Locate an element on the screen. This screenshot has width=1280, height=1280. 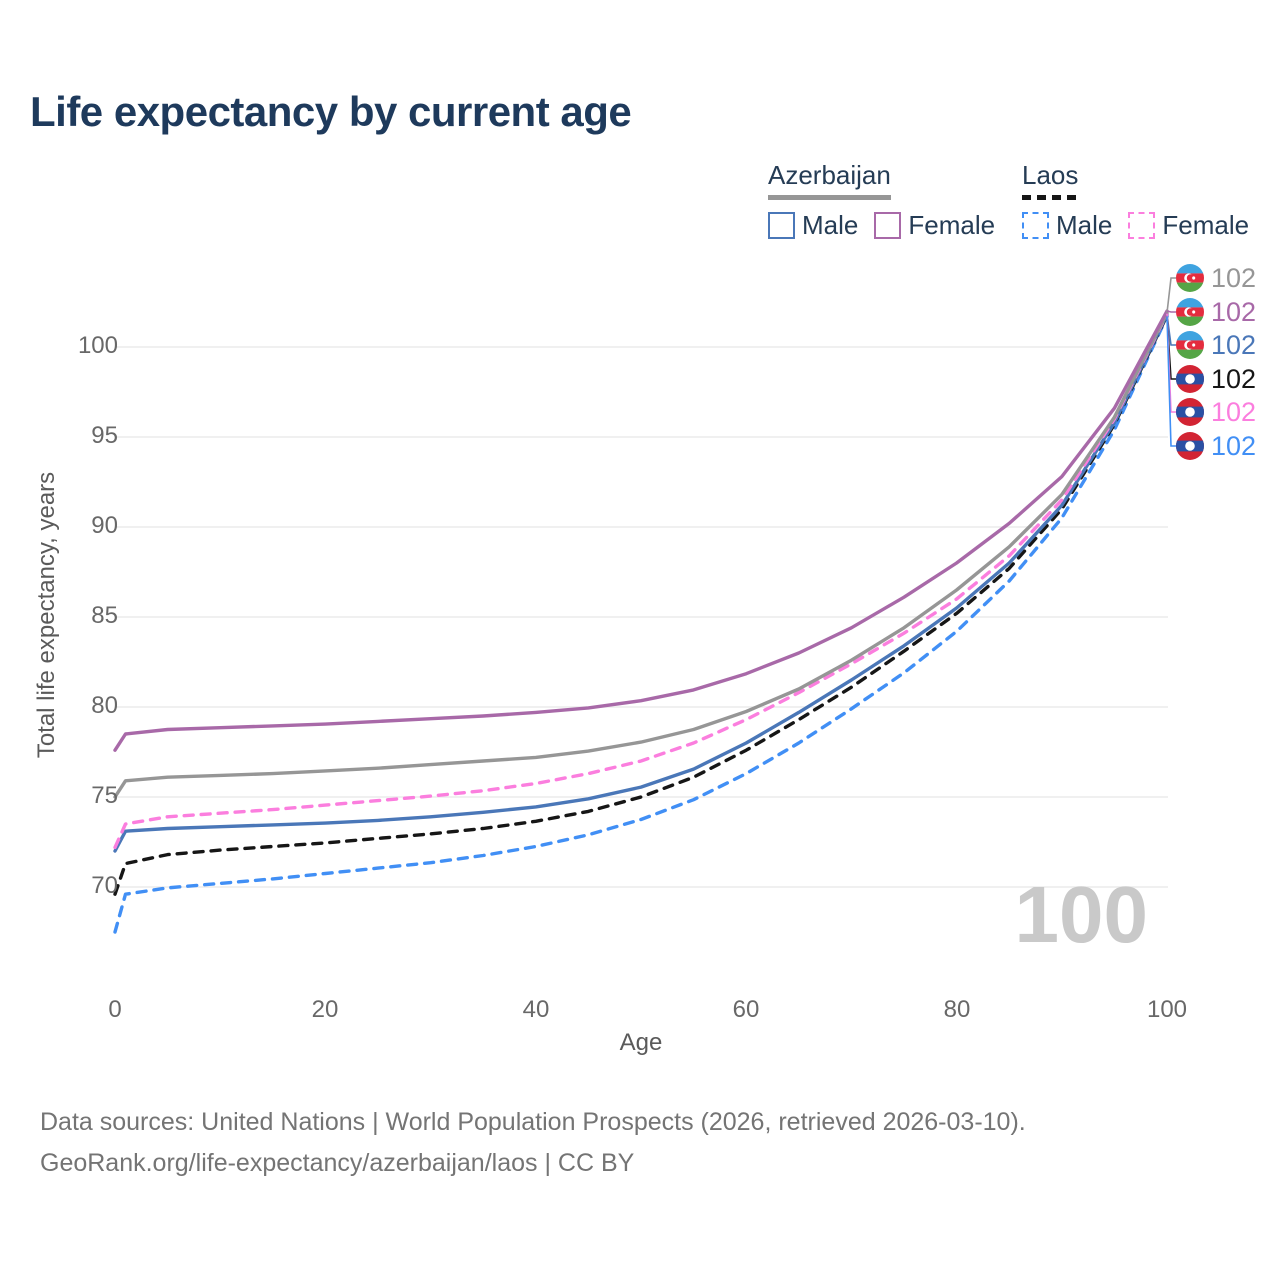
laos-female-label: Female is located at coordinates (1206, 225).